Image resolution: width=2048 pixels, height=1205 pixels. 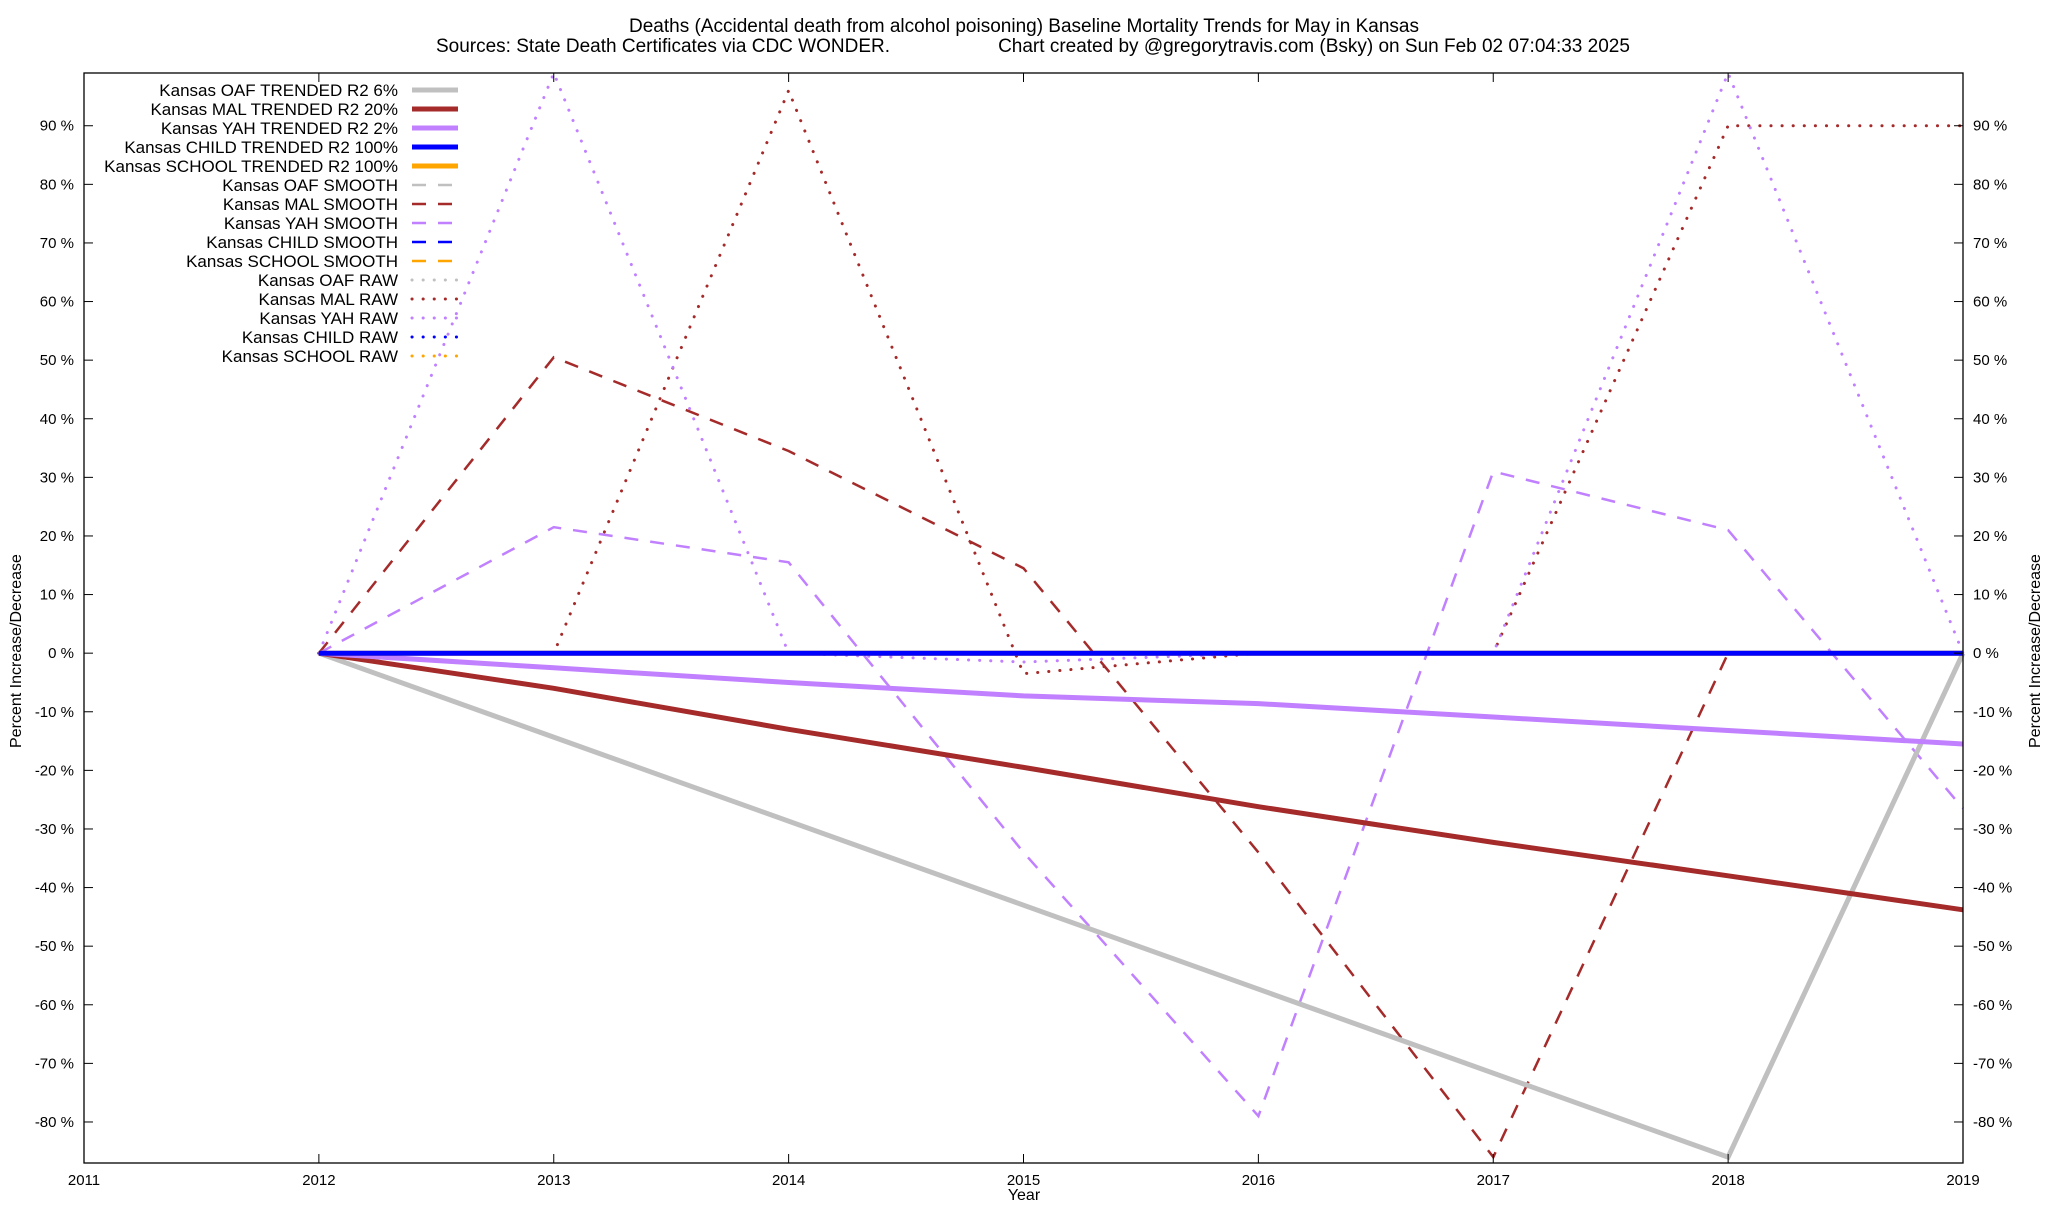 I want to click on y-tick-label: -80 %, so click(x=54, y=1122).